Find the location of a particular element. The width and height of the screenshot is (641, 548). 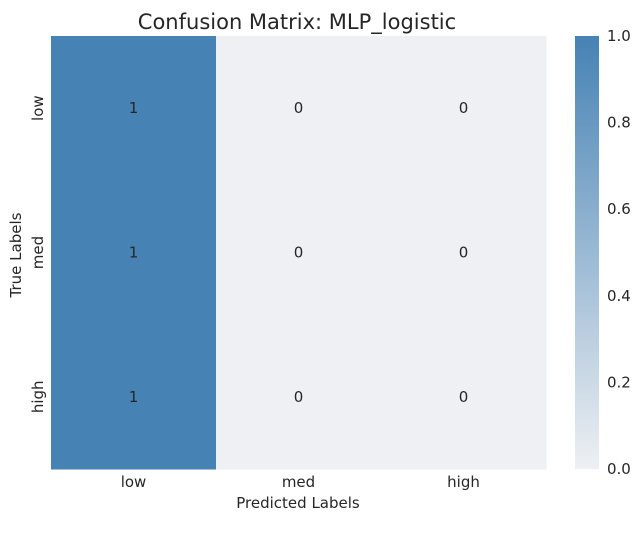

x-tick-label-low: low is located at coordinates (134, 482).